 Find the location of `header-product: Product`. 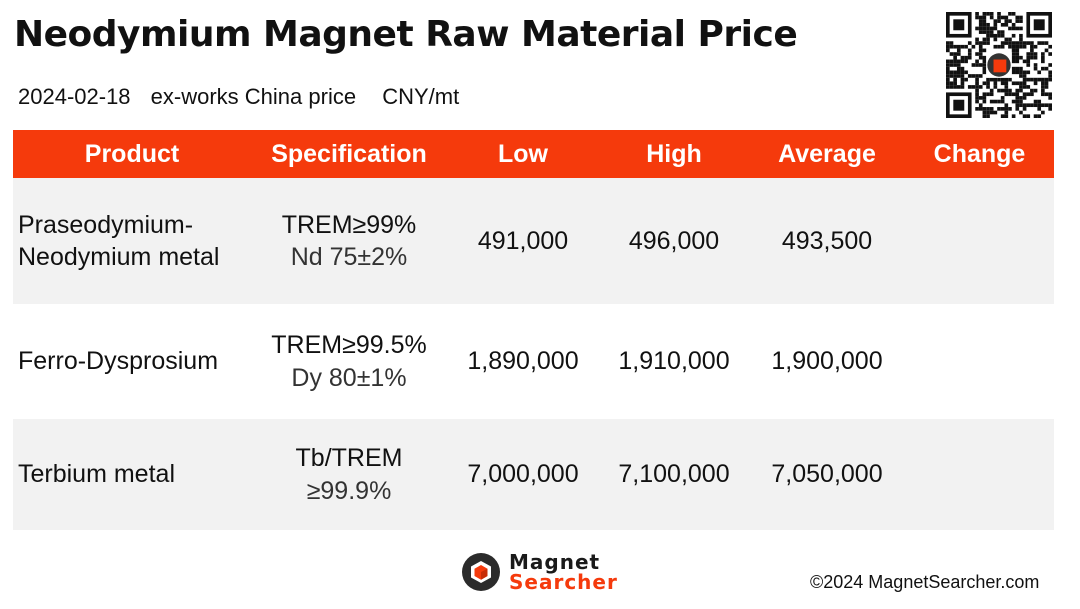

header-product: Product is located at coordinates (132, 153).